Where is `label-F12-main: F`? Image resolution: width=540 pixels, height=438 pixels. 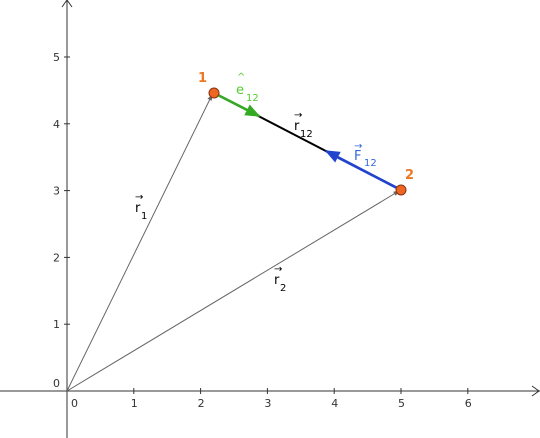
label-F12-main: F is located at coordinates (357, 156).